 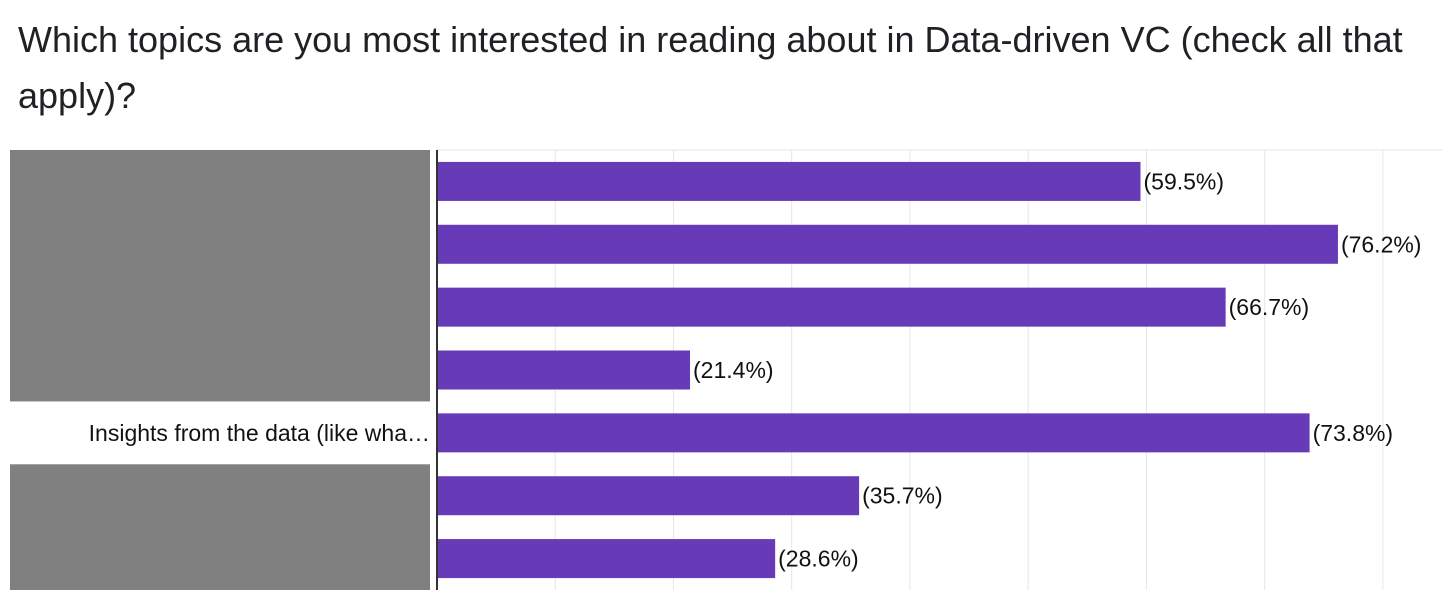 I want to click on data-label: (73.8%), so click(x=1353, y=433).